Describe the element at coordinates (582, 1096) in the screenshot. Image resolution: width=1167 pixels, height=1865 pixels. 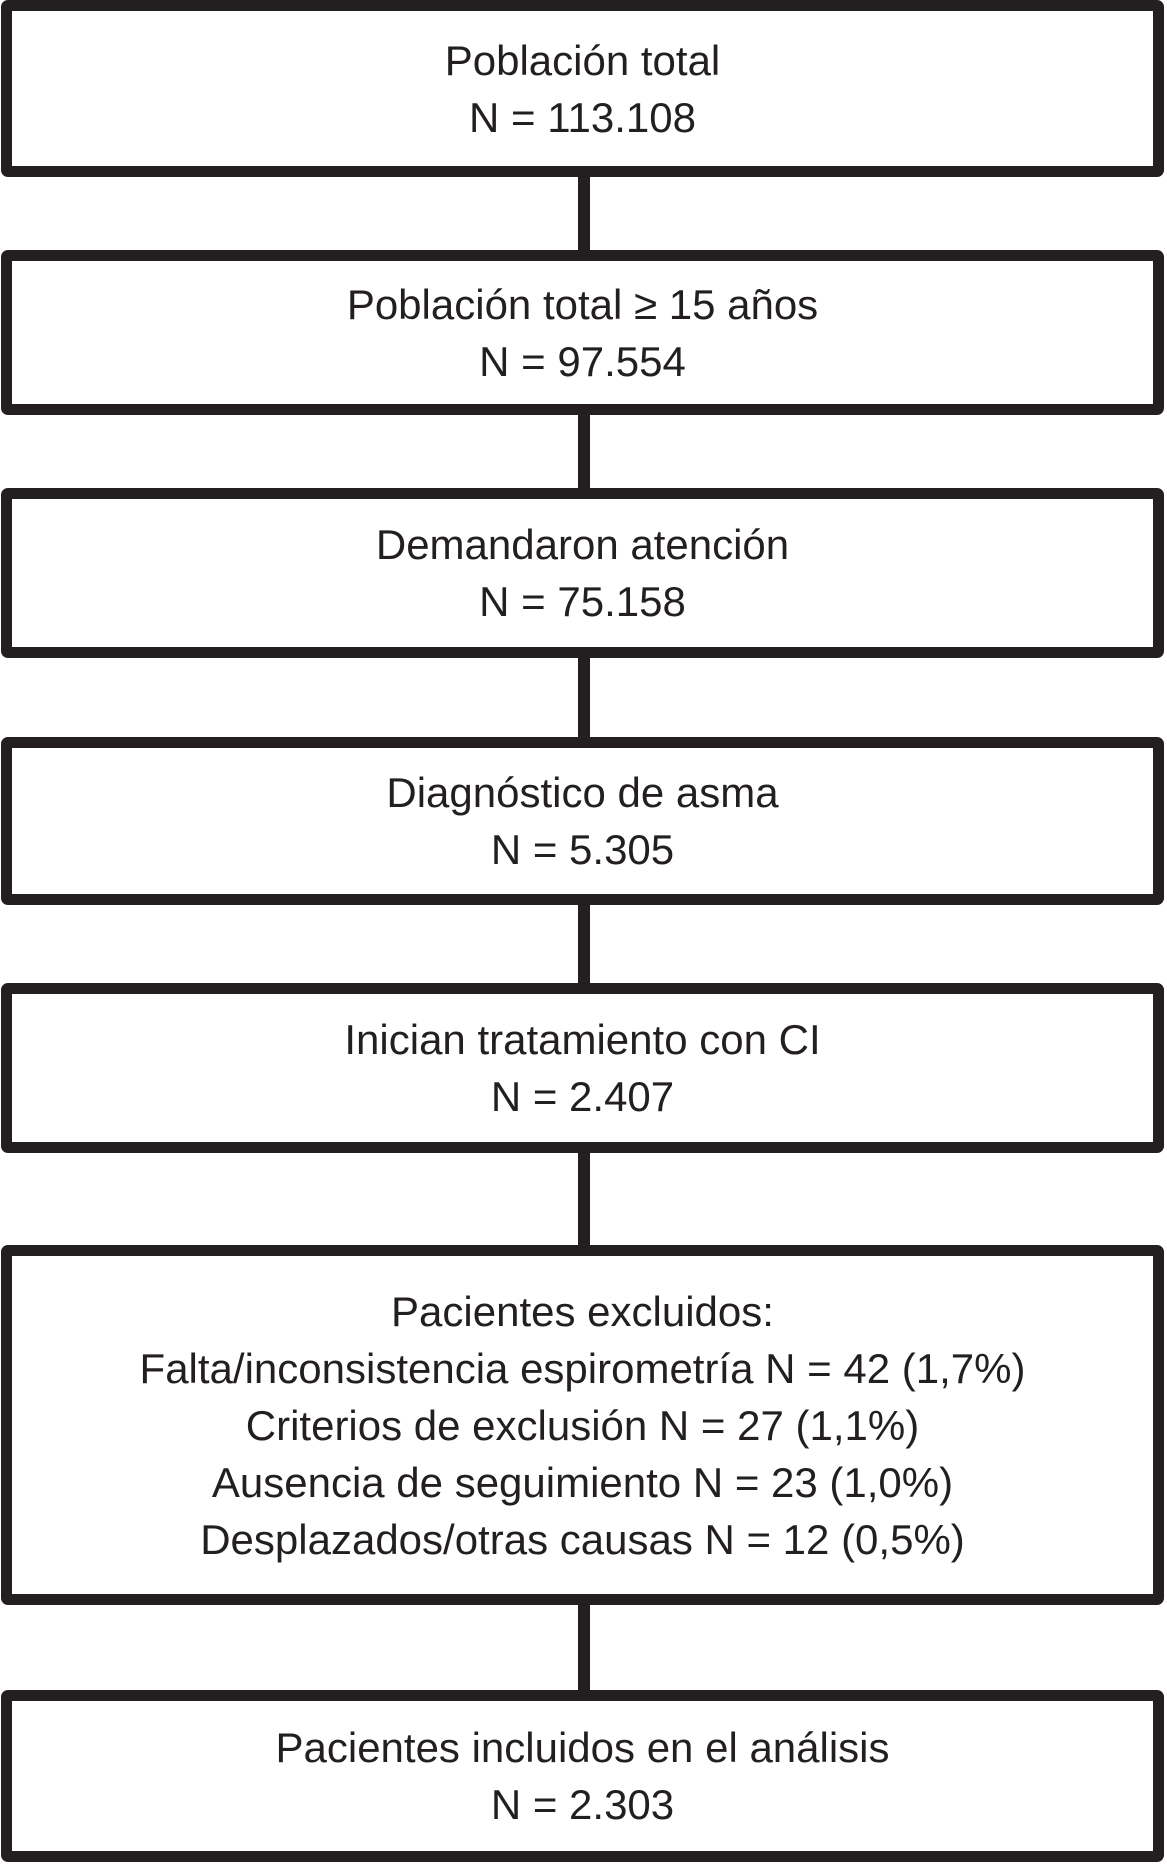
I see `node-count: N = 2.407` at that location.